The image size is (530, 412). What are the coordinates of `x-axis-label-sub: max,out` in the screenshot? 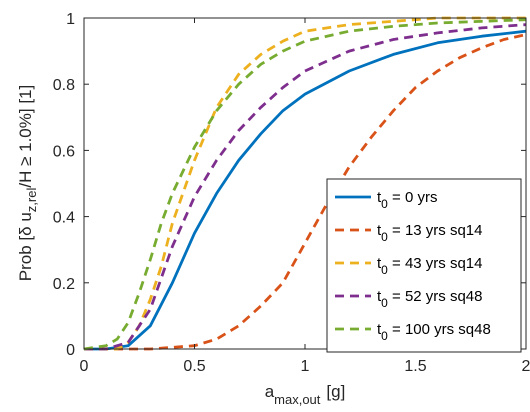 It's located at (297, 399).